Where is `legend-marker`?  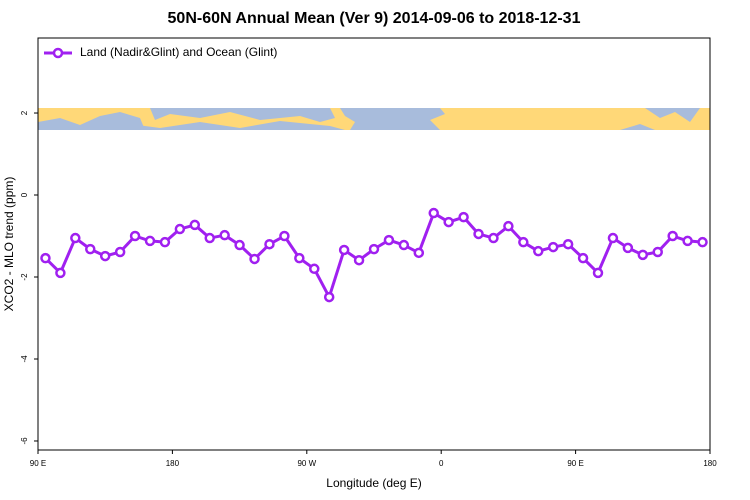
legend-marker is located at coordinates (58, 53).